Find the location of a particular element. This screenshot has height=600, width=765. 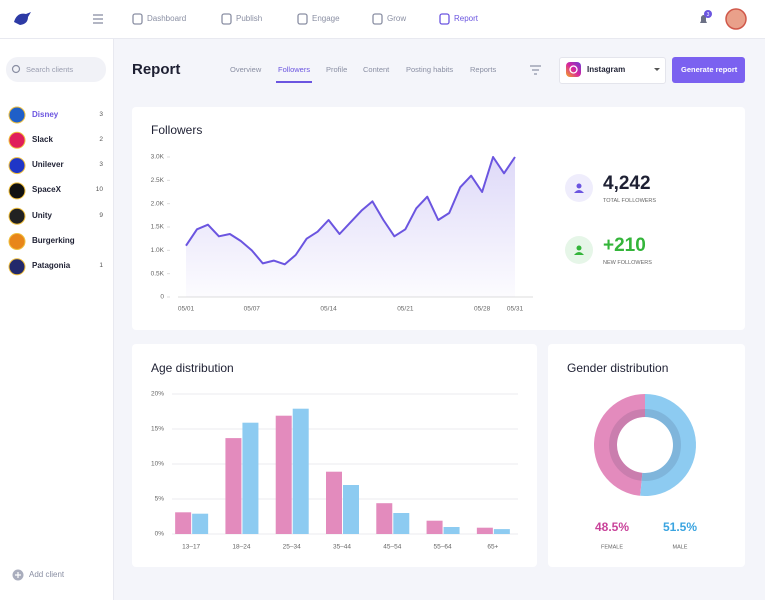

generate-button is located at coordinates (708, 70).